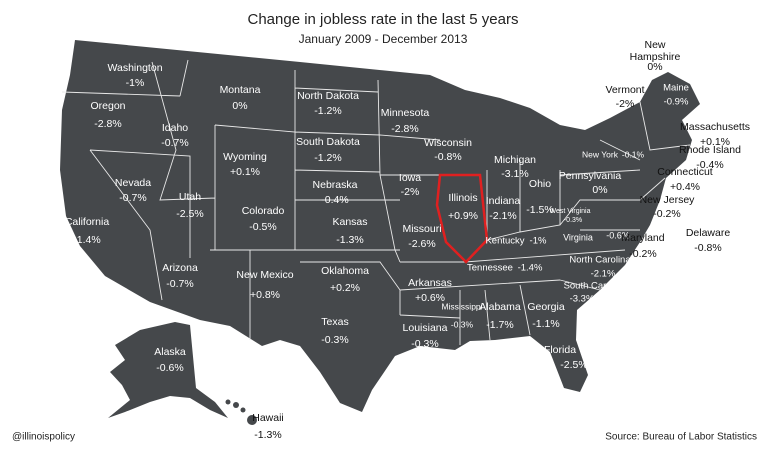  What do you see at coordinates (710, 150) in the screenshot?
I see `state-name: Rhode Island` at bounding box center [710, 150].